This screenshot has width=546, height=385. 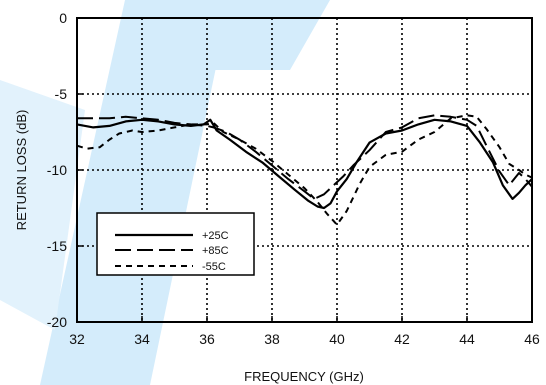 I want to click on x-tick-label: 38, so click(x=272, y=339).